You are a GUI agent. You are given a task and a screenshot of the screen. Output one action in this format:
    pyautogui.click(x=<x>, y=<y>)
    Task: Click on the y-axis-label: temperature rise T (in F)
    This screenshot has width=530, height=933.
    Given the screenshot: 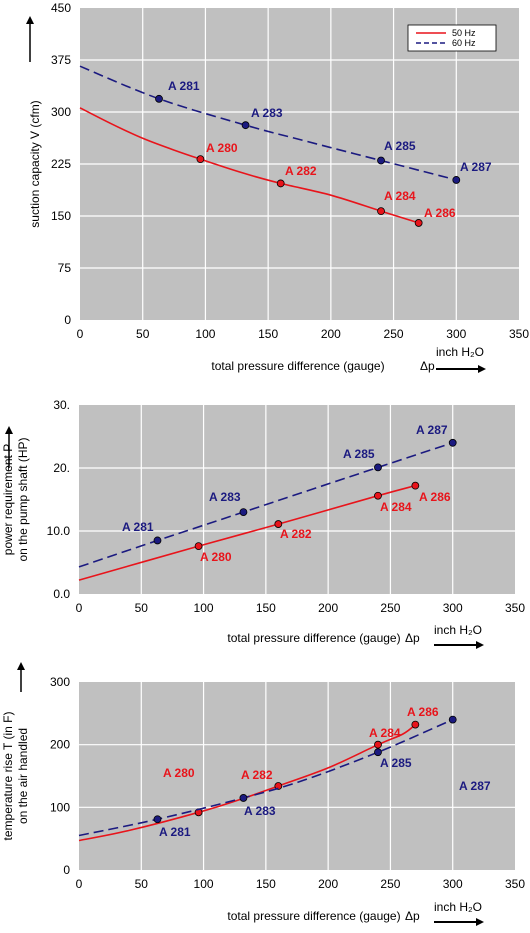 What is the action you would take?
    pyautogui.click(x=8, y=776)
    